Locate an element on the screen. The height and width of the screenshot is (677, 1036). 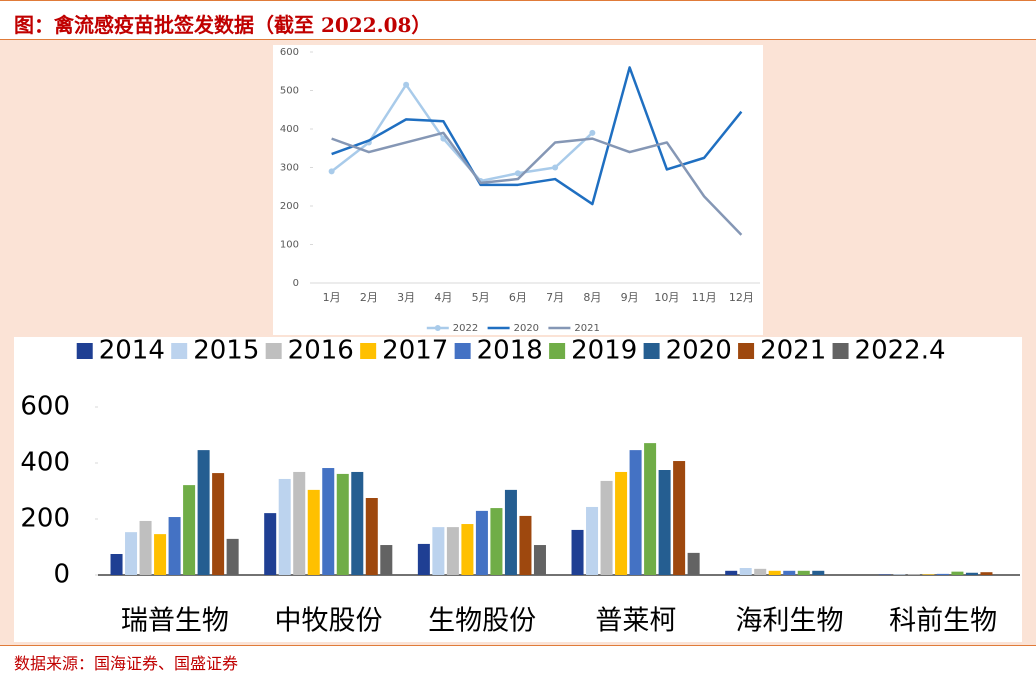
legend-label: 2017 is located at coordinates (415, 351).